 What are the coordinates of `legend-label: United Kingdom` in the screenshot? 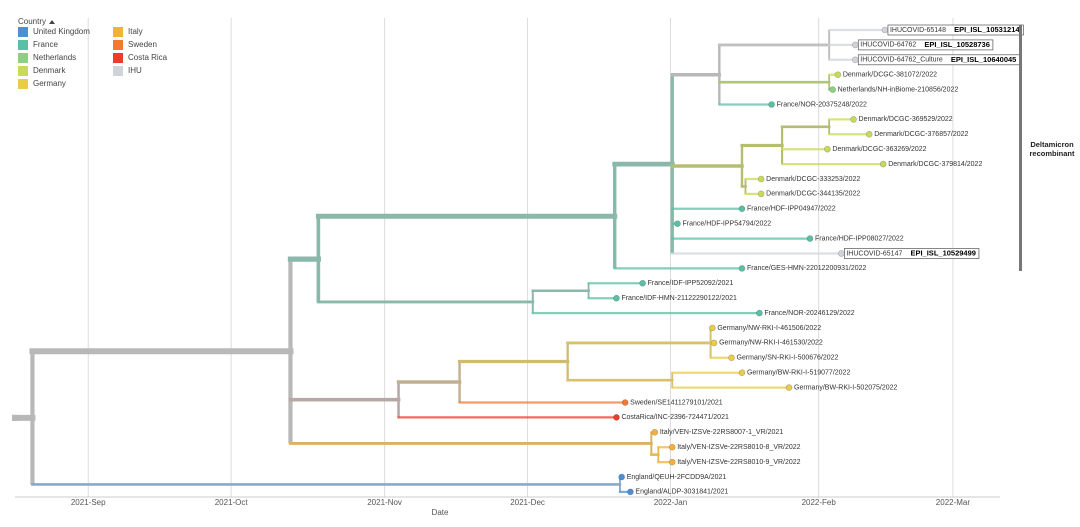 It's located at (61, 31).